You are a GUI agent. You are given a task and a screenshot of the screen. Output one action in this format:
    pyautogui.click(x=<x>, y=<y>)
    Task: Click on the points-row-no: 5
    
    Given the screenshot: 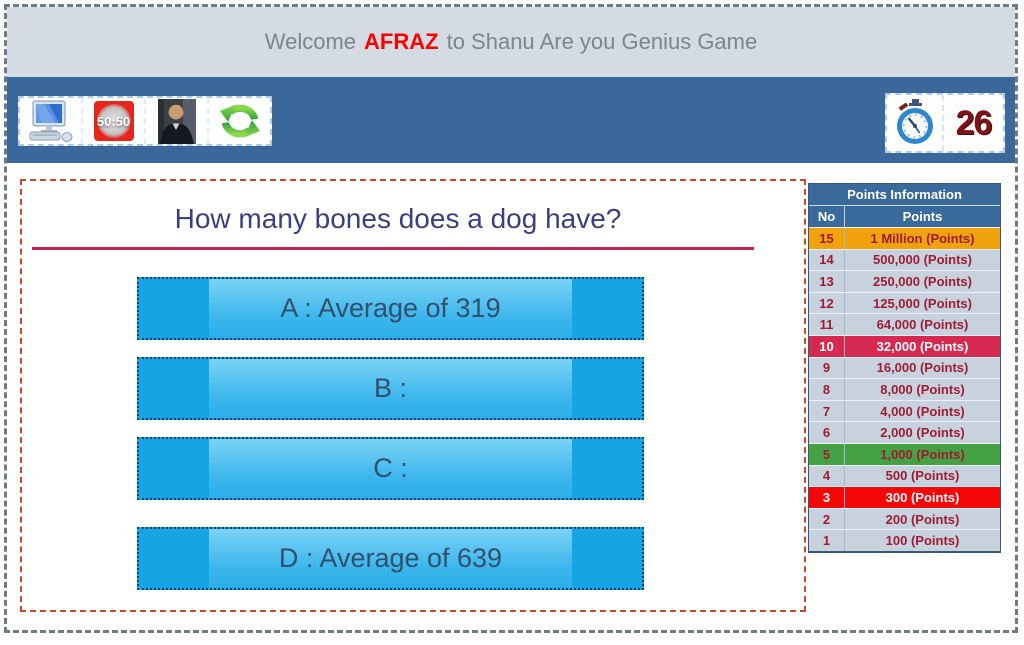 What is the action you would take?
    pyautogui.click(x=827, y=454)
    